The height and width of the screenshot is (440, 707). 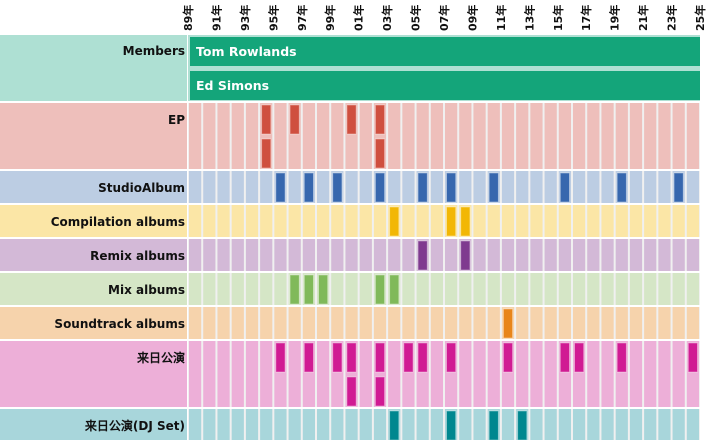 I want to click on row-6: 来日公演, so click(x=350, y=374).